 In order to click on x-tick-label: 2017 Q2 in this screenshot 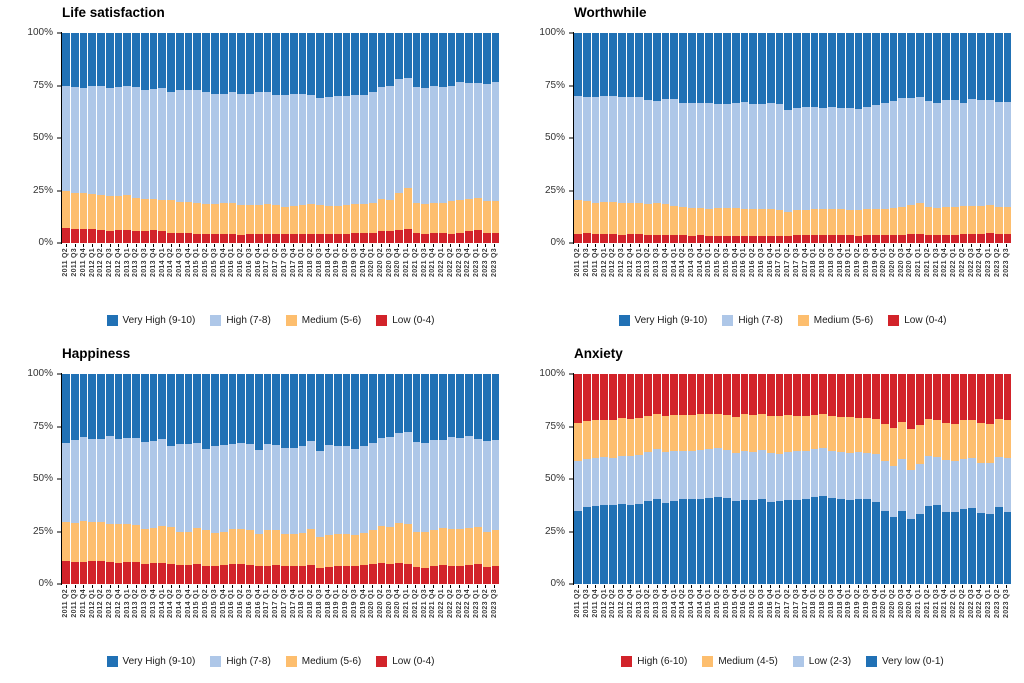, I will do `click(276, 262)`.